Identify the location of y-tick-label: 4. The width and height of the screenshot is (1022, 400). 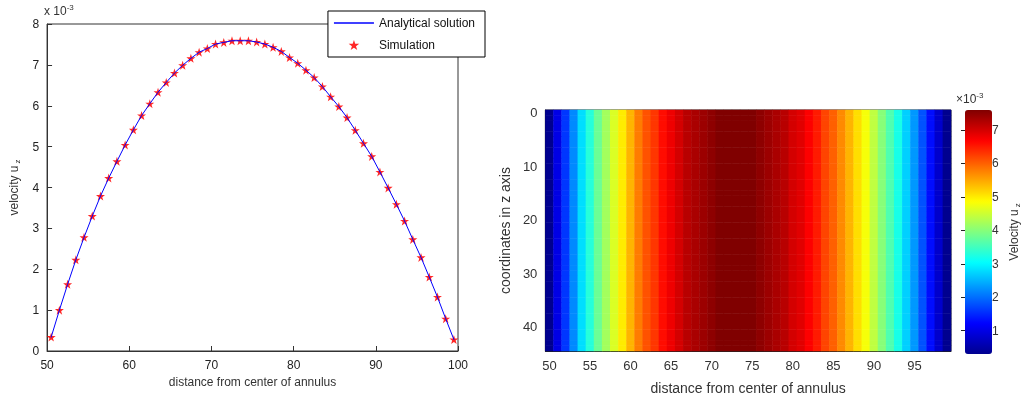
(36, 187).